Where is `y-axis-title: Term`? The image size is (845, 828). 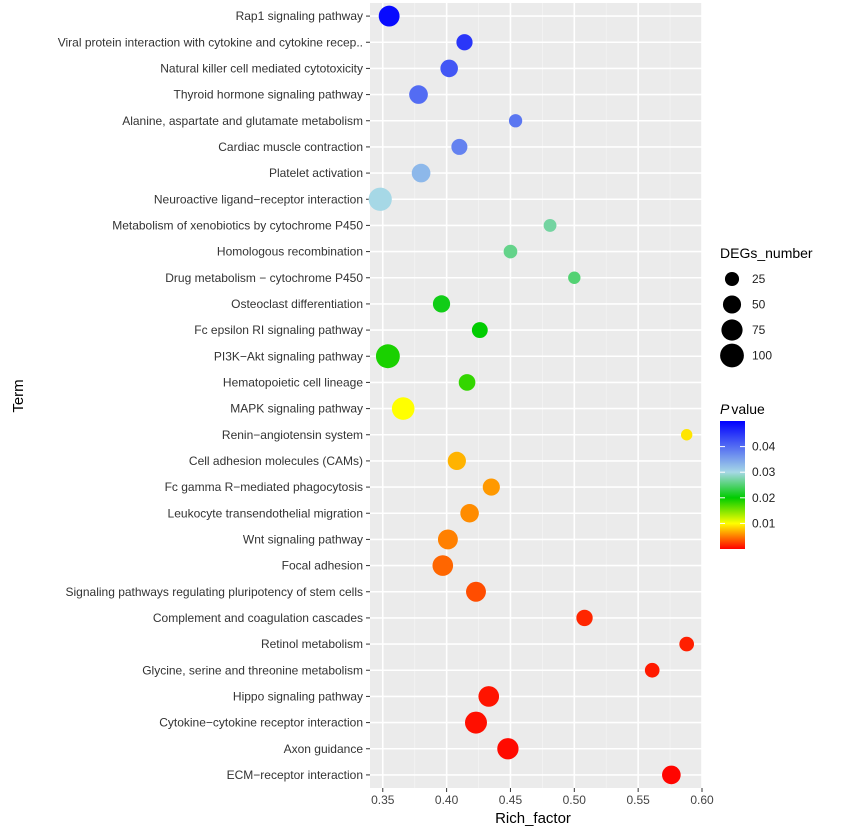 y-axis-title: Term is located at coordinates (18, 395).